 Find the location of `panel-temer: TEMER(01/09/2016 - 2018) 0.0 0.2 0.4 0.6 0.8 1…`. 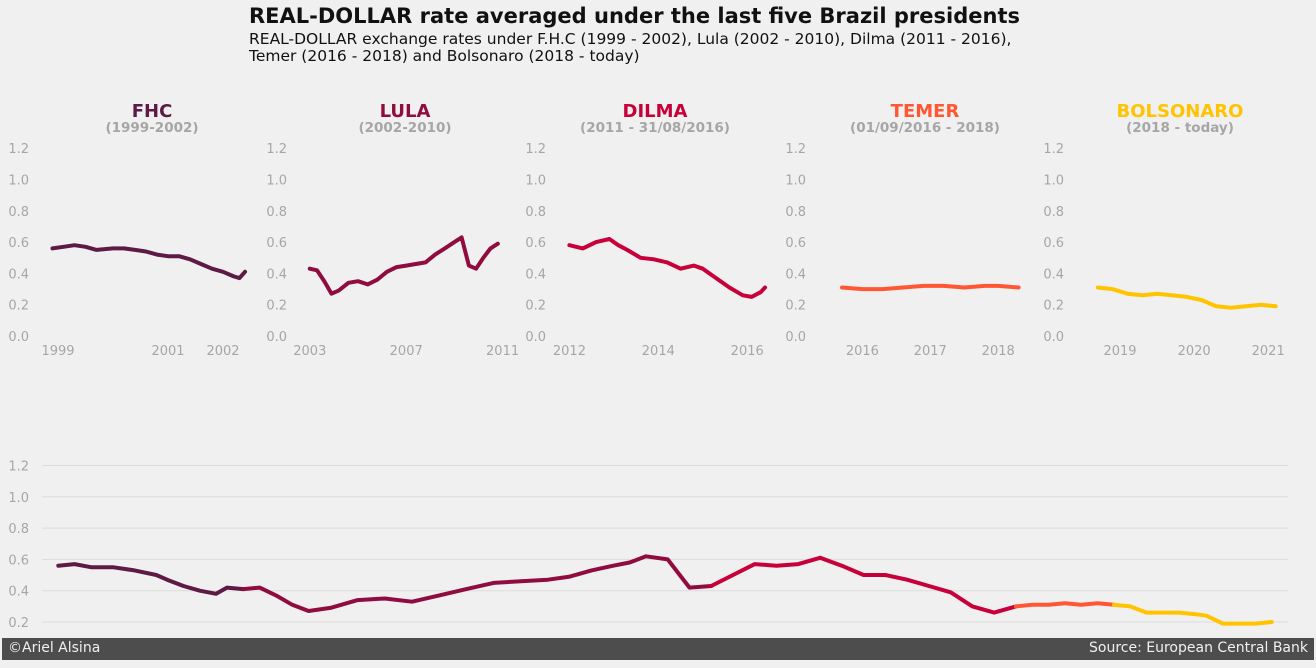

panel-temer: TEMER(01/09/2016 - 2018) 0.0 0.2 0.4 0.6 0.8 1… is located at coordinates (903, 230).